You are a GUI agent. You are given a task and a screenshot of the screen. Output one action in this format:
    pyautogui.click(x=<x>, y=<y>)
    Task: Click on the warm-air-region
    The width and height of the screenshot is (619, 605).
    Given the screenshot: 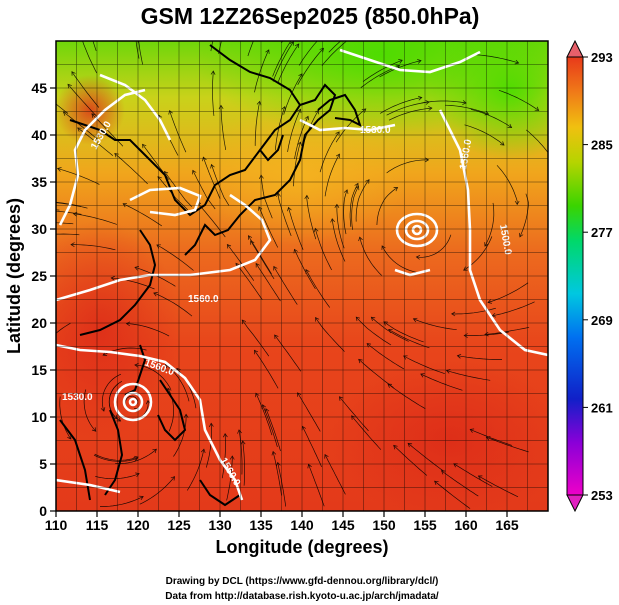 What is the action you would take?
    pyautogui.click(x=90, y=110)
    